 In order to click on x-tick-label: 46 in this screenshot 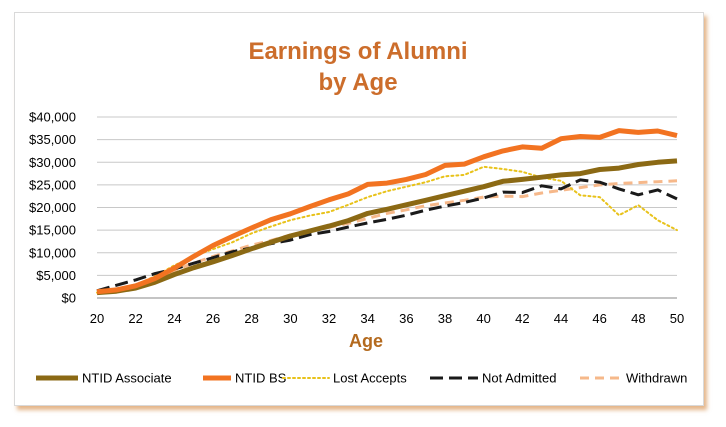, I will do `click(599, 318)`.